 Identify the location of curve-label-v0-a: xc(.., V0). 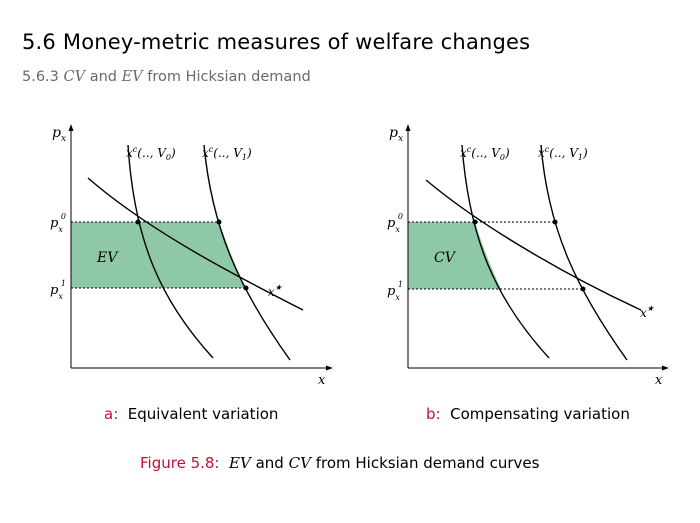
(151, 153).